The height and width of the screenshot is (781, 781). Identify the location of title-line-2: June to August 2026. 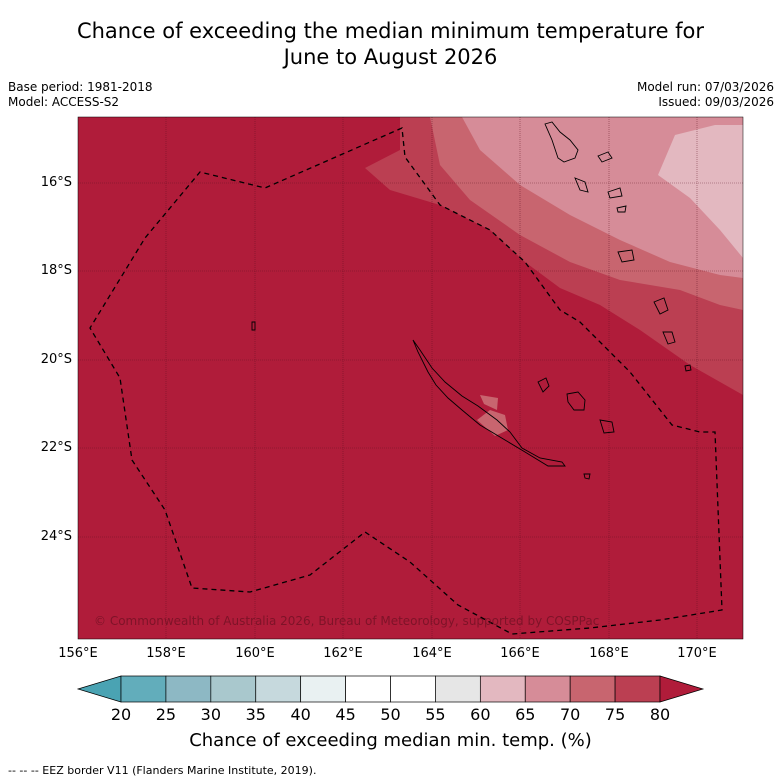
(390, 57).